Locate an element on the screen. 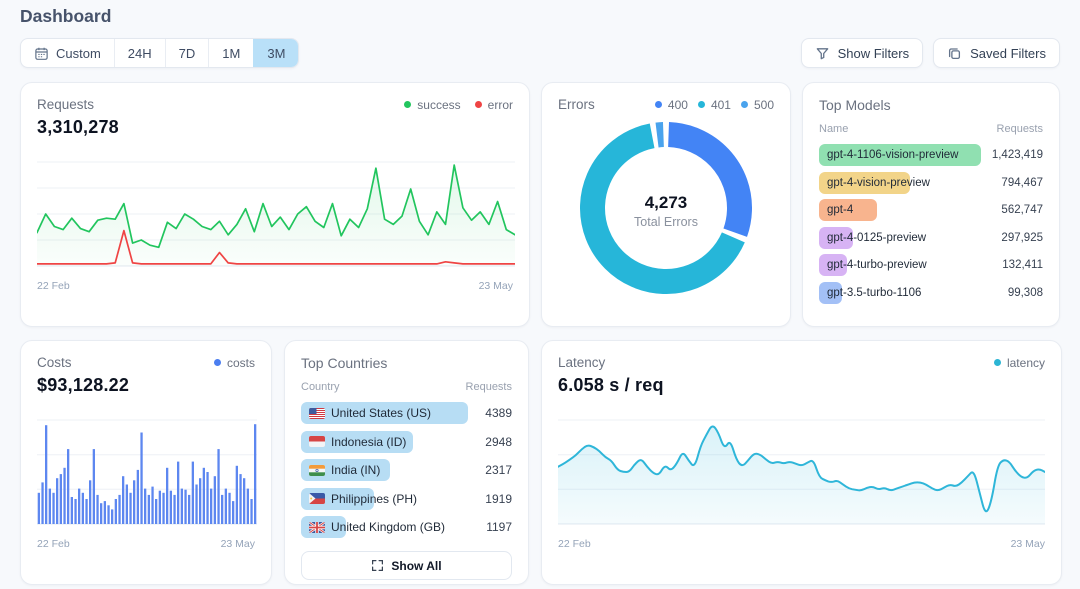 The height and width of the screenshot is (589, 1080). model-requests: 562,747 is located at coordinates (1022, 210).